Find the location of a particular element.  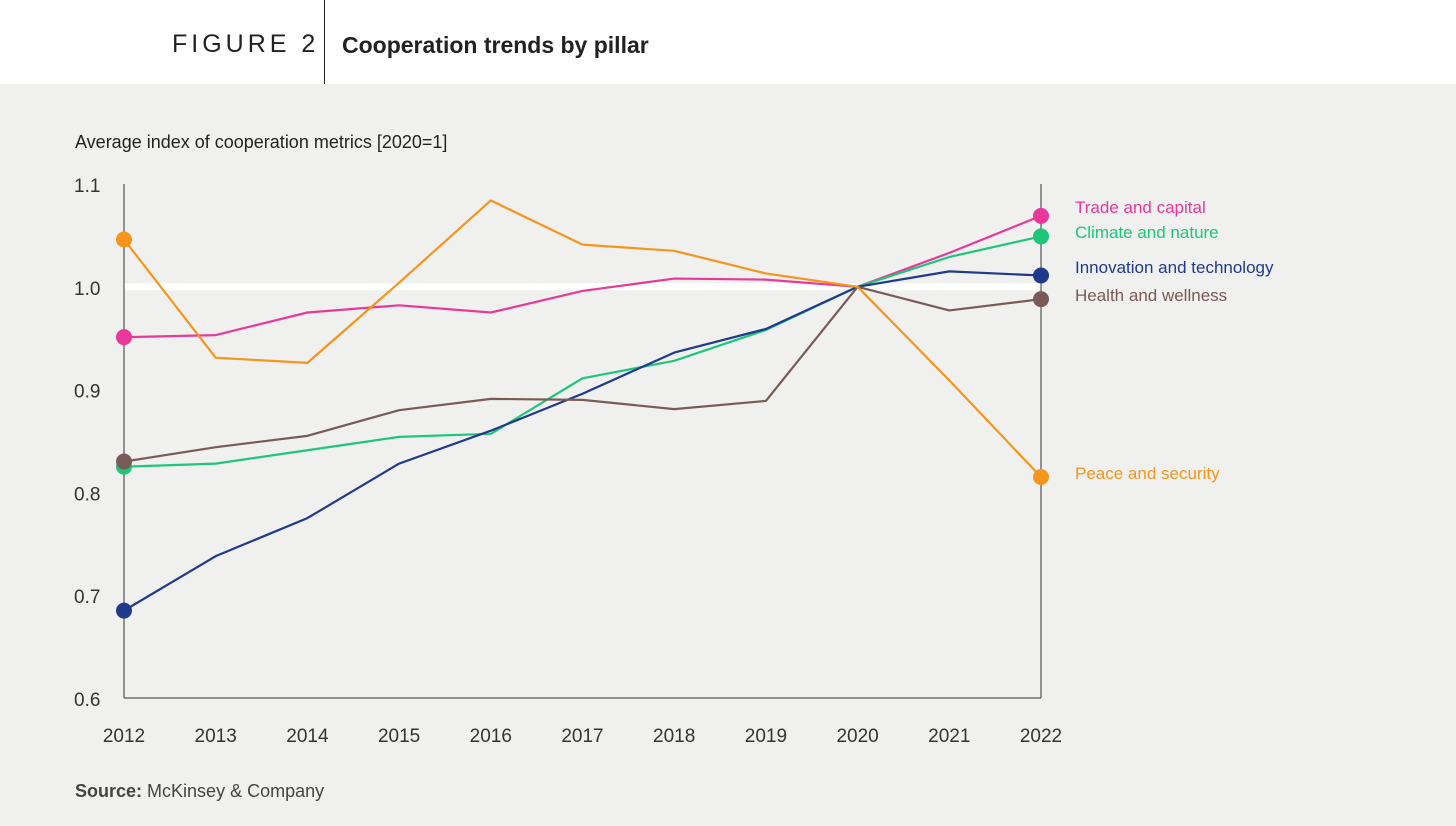

series-end-point-health-and-wellness is located at coordinates (1041, 299).